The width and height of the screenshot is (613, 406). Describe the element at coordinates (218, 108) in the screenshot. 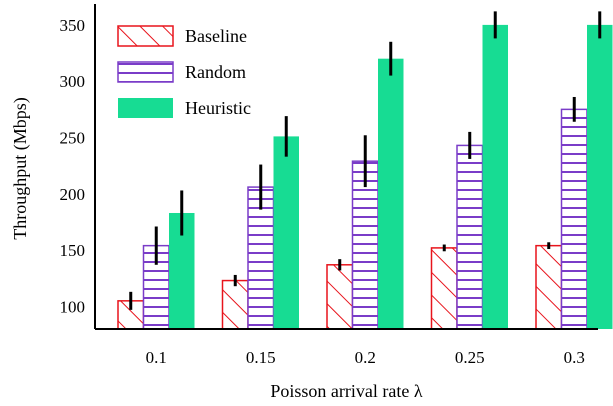

I see `legend-label-heuristic: Heuristic` at that location.